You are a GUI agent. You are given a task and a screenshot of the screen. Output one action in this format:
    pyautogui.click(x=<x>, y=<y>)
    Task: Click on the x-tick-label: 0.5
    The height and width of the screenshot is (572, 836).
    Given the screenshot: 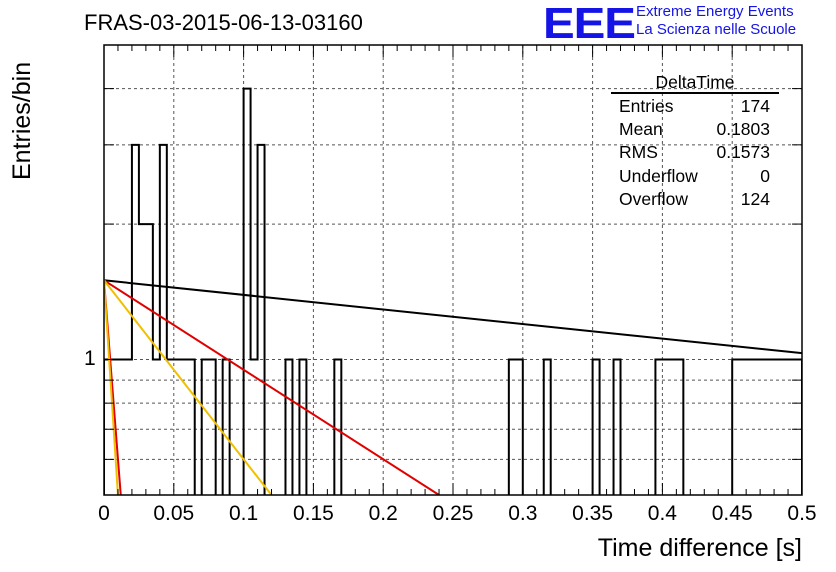 What is the action you would take?
    pyautogui.click(x=802, y=513)
    